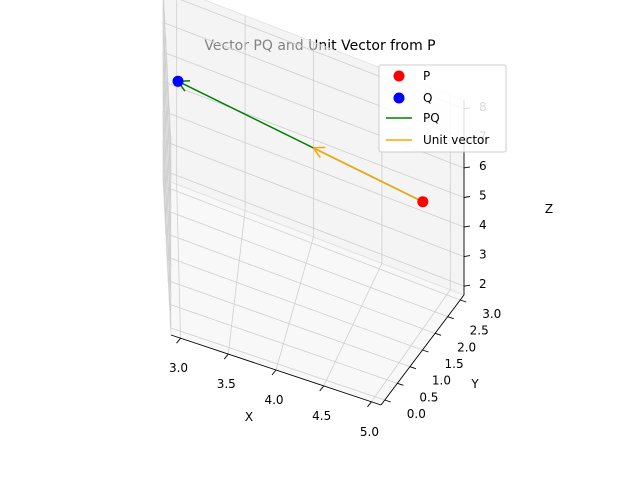 The height and width of the screenshot is (484, 640). Describe the element at coordinates (399, 76) in the screenshot. I see `legend-marker-p` at that location.